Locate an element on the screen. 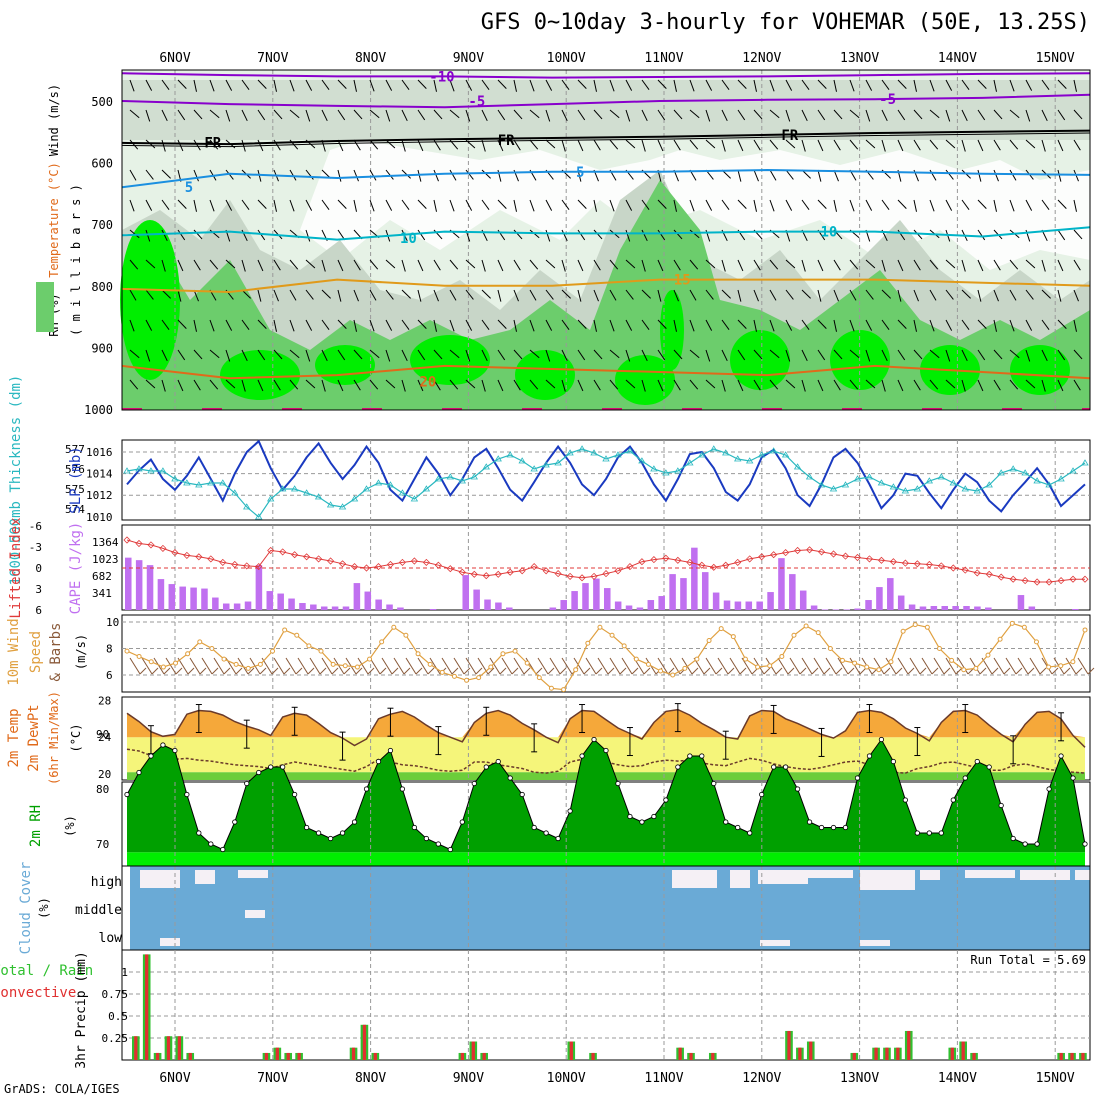  temp-contour-plus10 is located at coordinates (606, 233).